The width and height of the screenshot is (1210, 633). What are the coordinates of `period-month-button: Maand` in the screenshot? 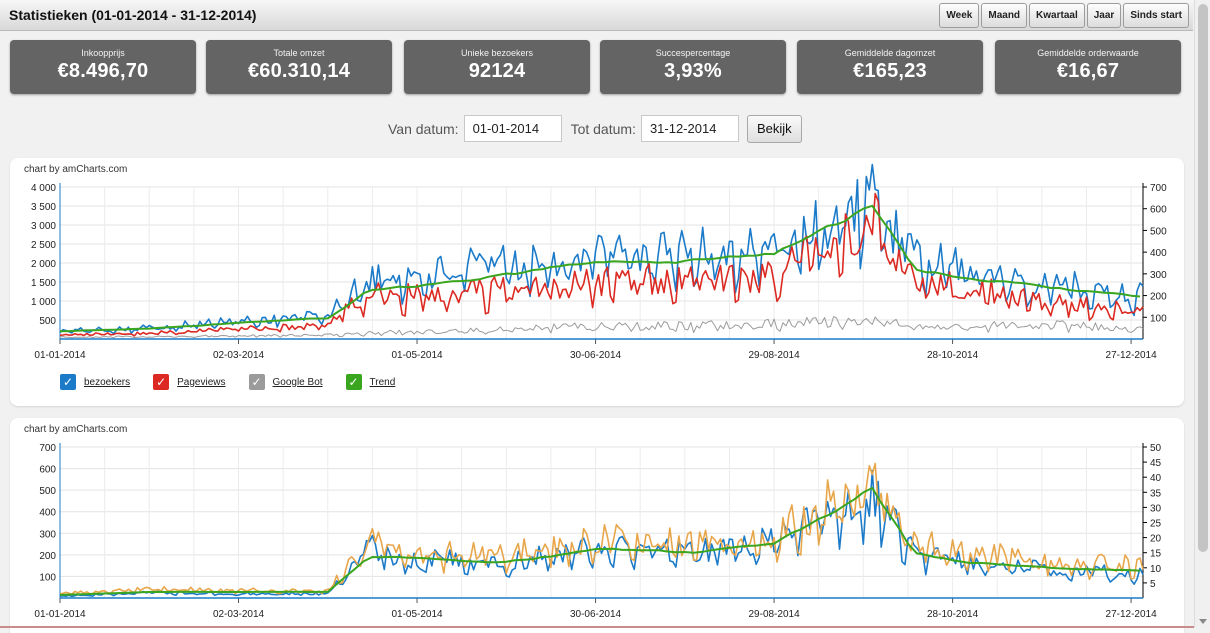 It's located at (1004, 15).